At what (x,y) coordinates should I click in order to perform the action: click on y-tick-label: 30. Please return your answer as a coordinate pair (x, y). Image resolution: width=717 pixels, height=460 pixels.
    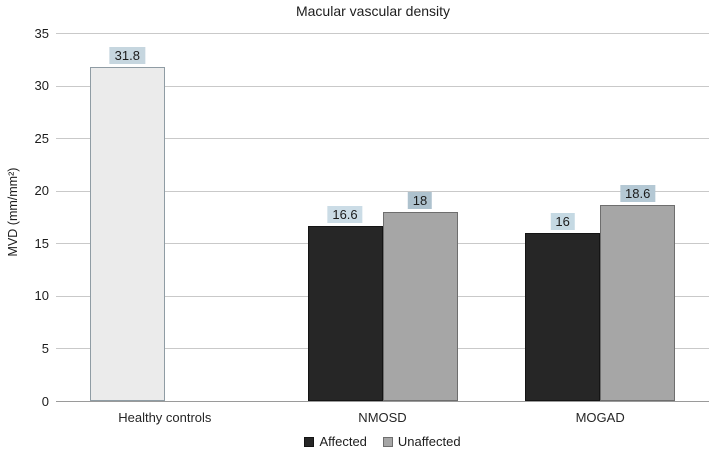
    Looking at the image, I should click on (41, 86).